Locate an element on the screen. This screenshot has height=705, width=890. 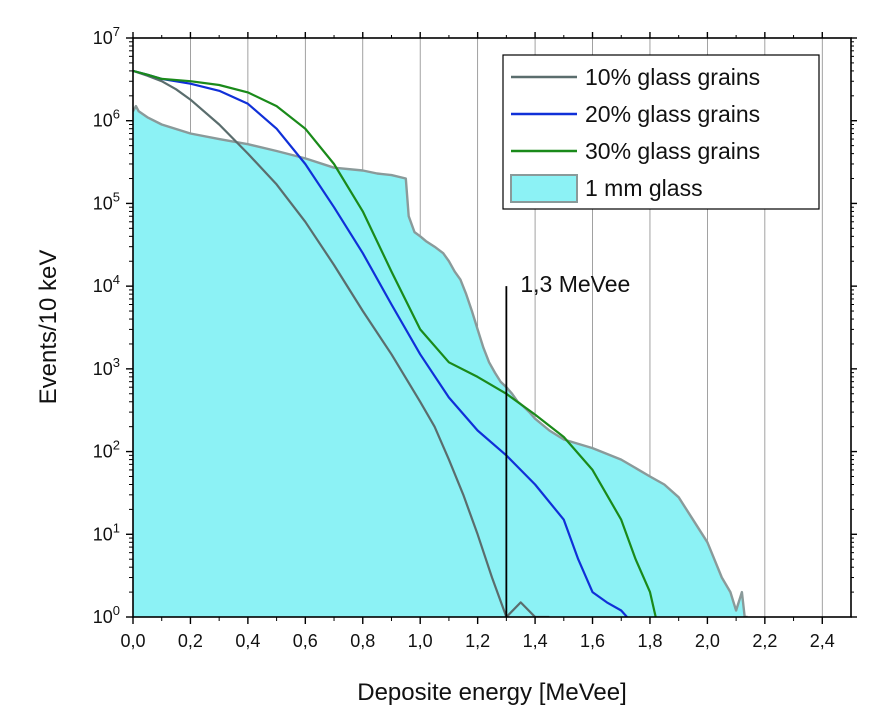
x-tick-label: 0,6 is located at coordinates (305, 641).